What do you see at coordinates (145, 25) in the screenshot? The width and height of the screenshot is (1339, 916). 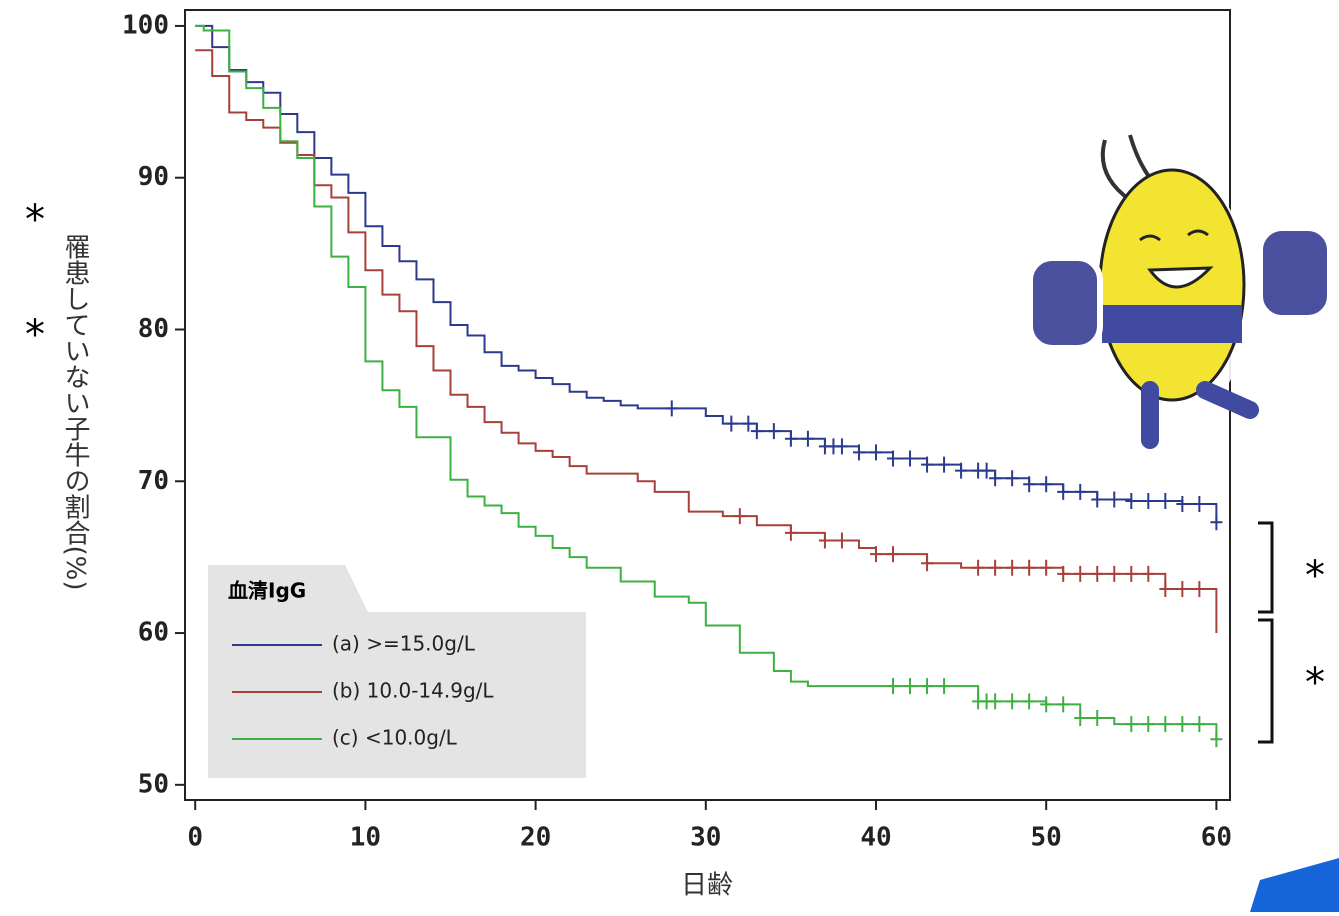 I see `y-tick-label: 100` at bounding box center [145, 25].